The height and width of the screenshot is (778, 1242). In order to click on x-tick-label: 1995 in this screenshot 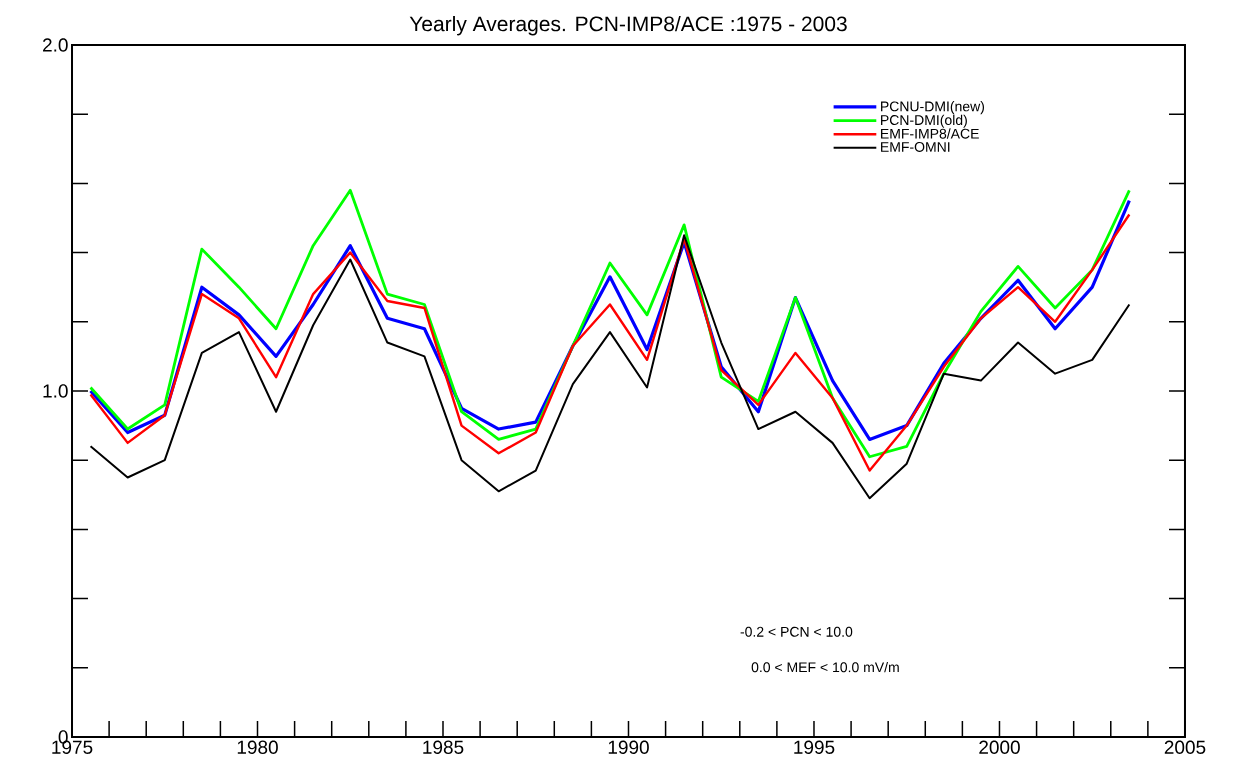, I will do `click(814, 747)`.